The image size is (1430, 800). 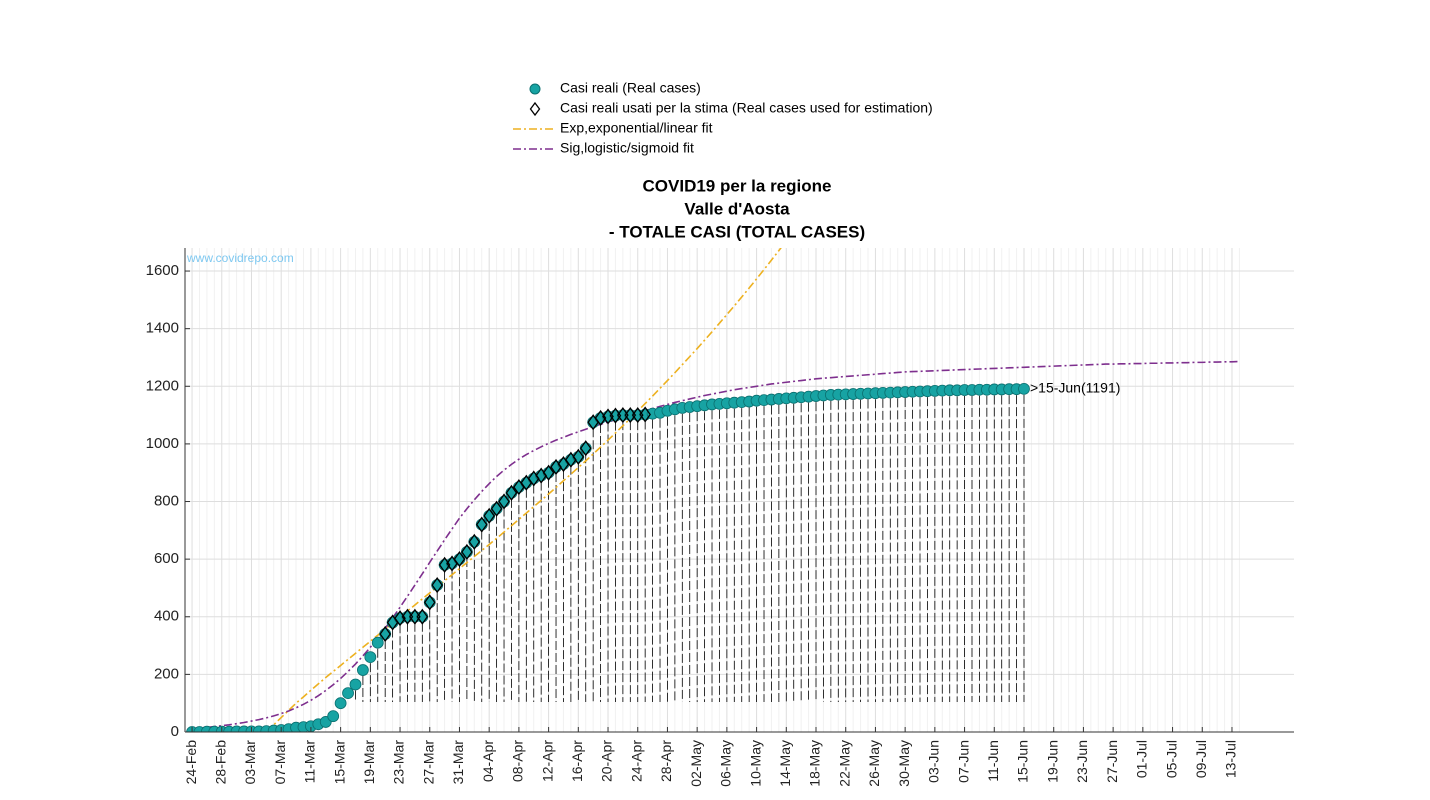 I want to click on x-tick-label: 22-May, so click(x=844, y=763).